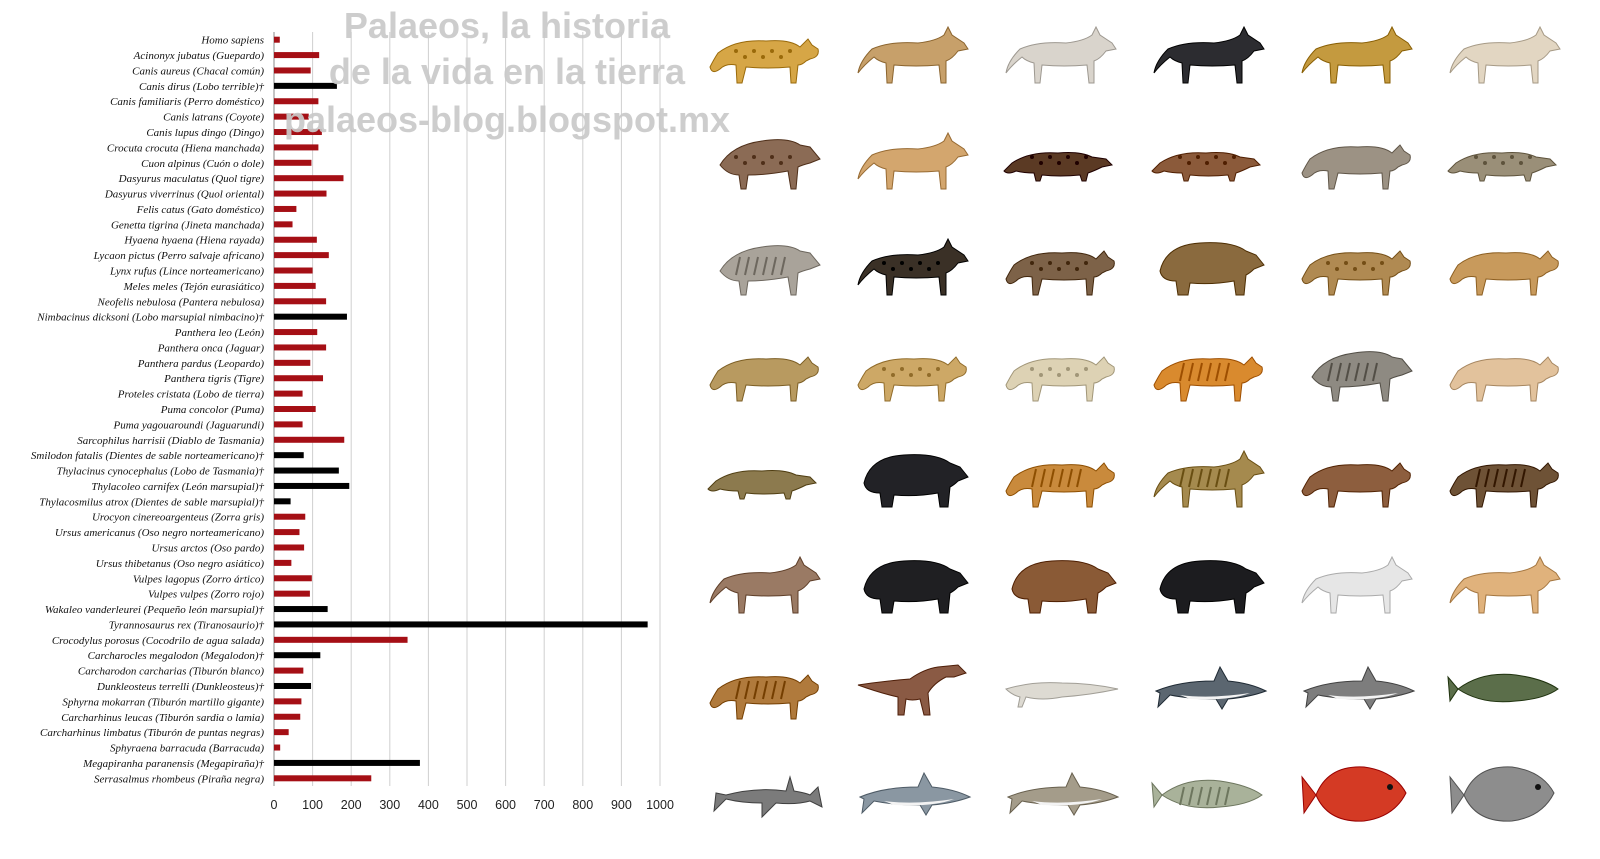 The width and height of the screenshot is (1600, 859). What do you see at coordinates (176, 656) in the screenshot?
I see `category-label: Carcharocles megalodon (Megalodon)†` at bounding box center [176, 656].